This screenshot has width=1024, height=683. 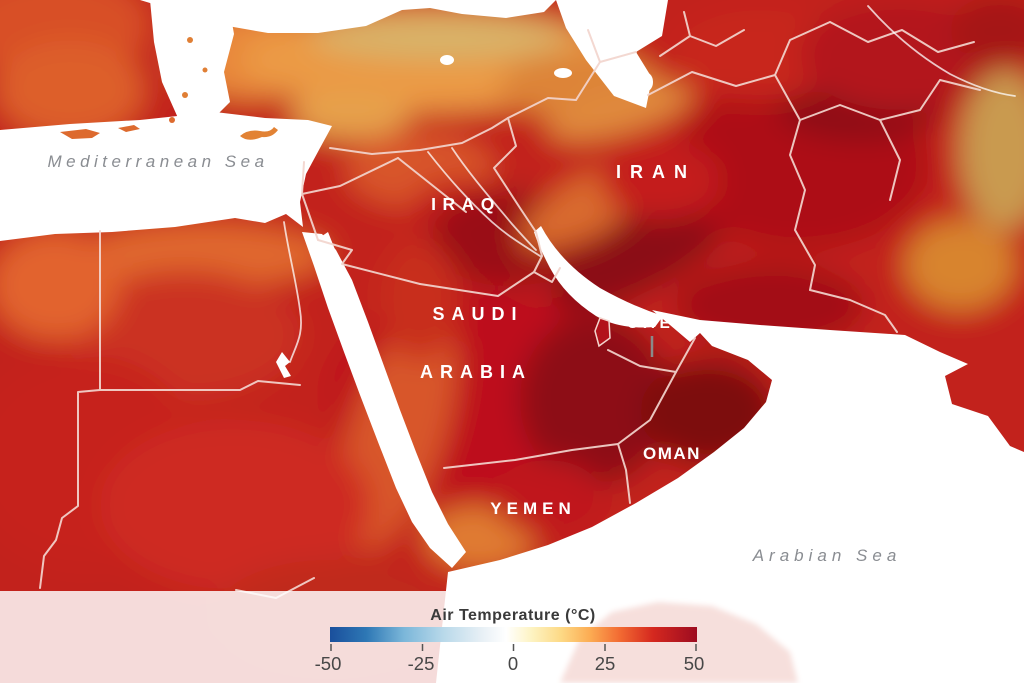 I want to click on legend-ticks, so click(x=513, y=647).